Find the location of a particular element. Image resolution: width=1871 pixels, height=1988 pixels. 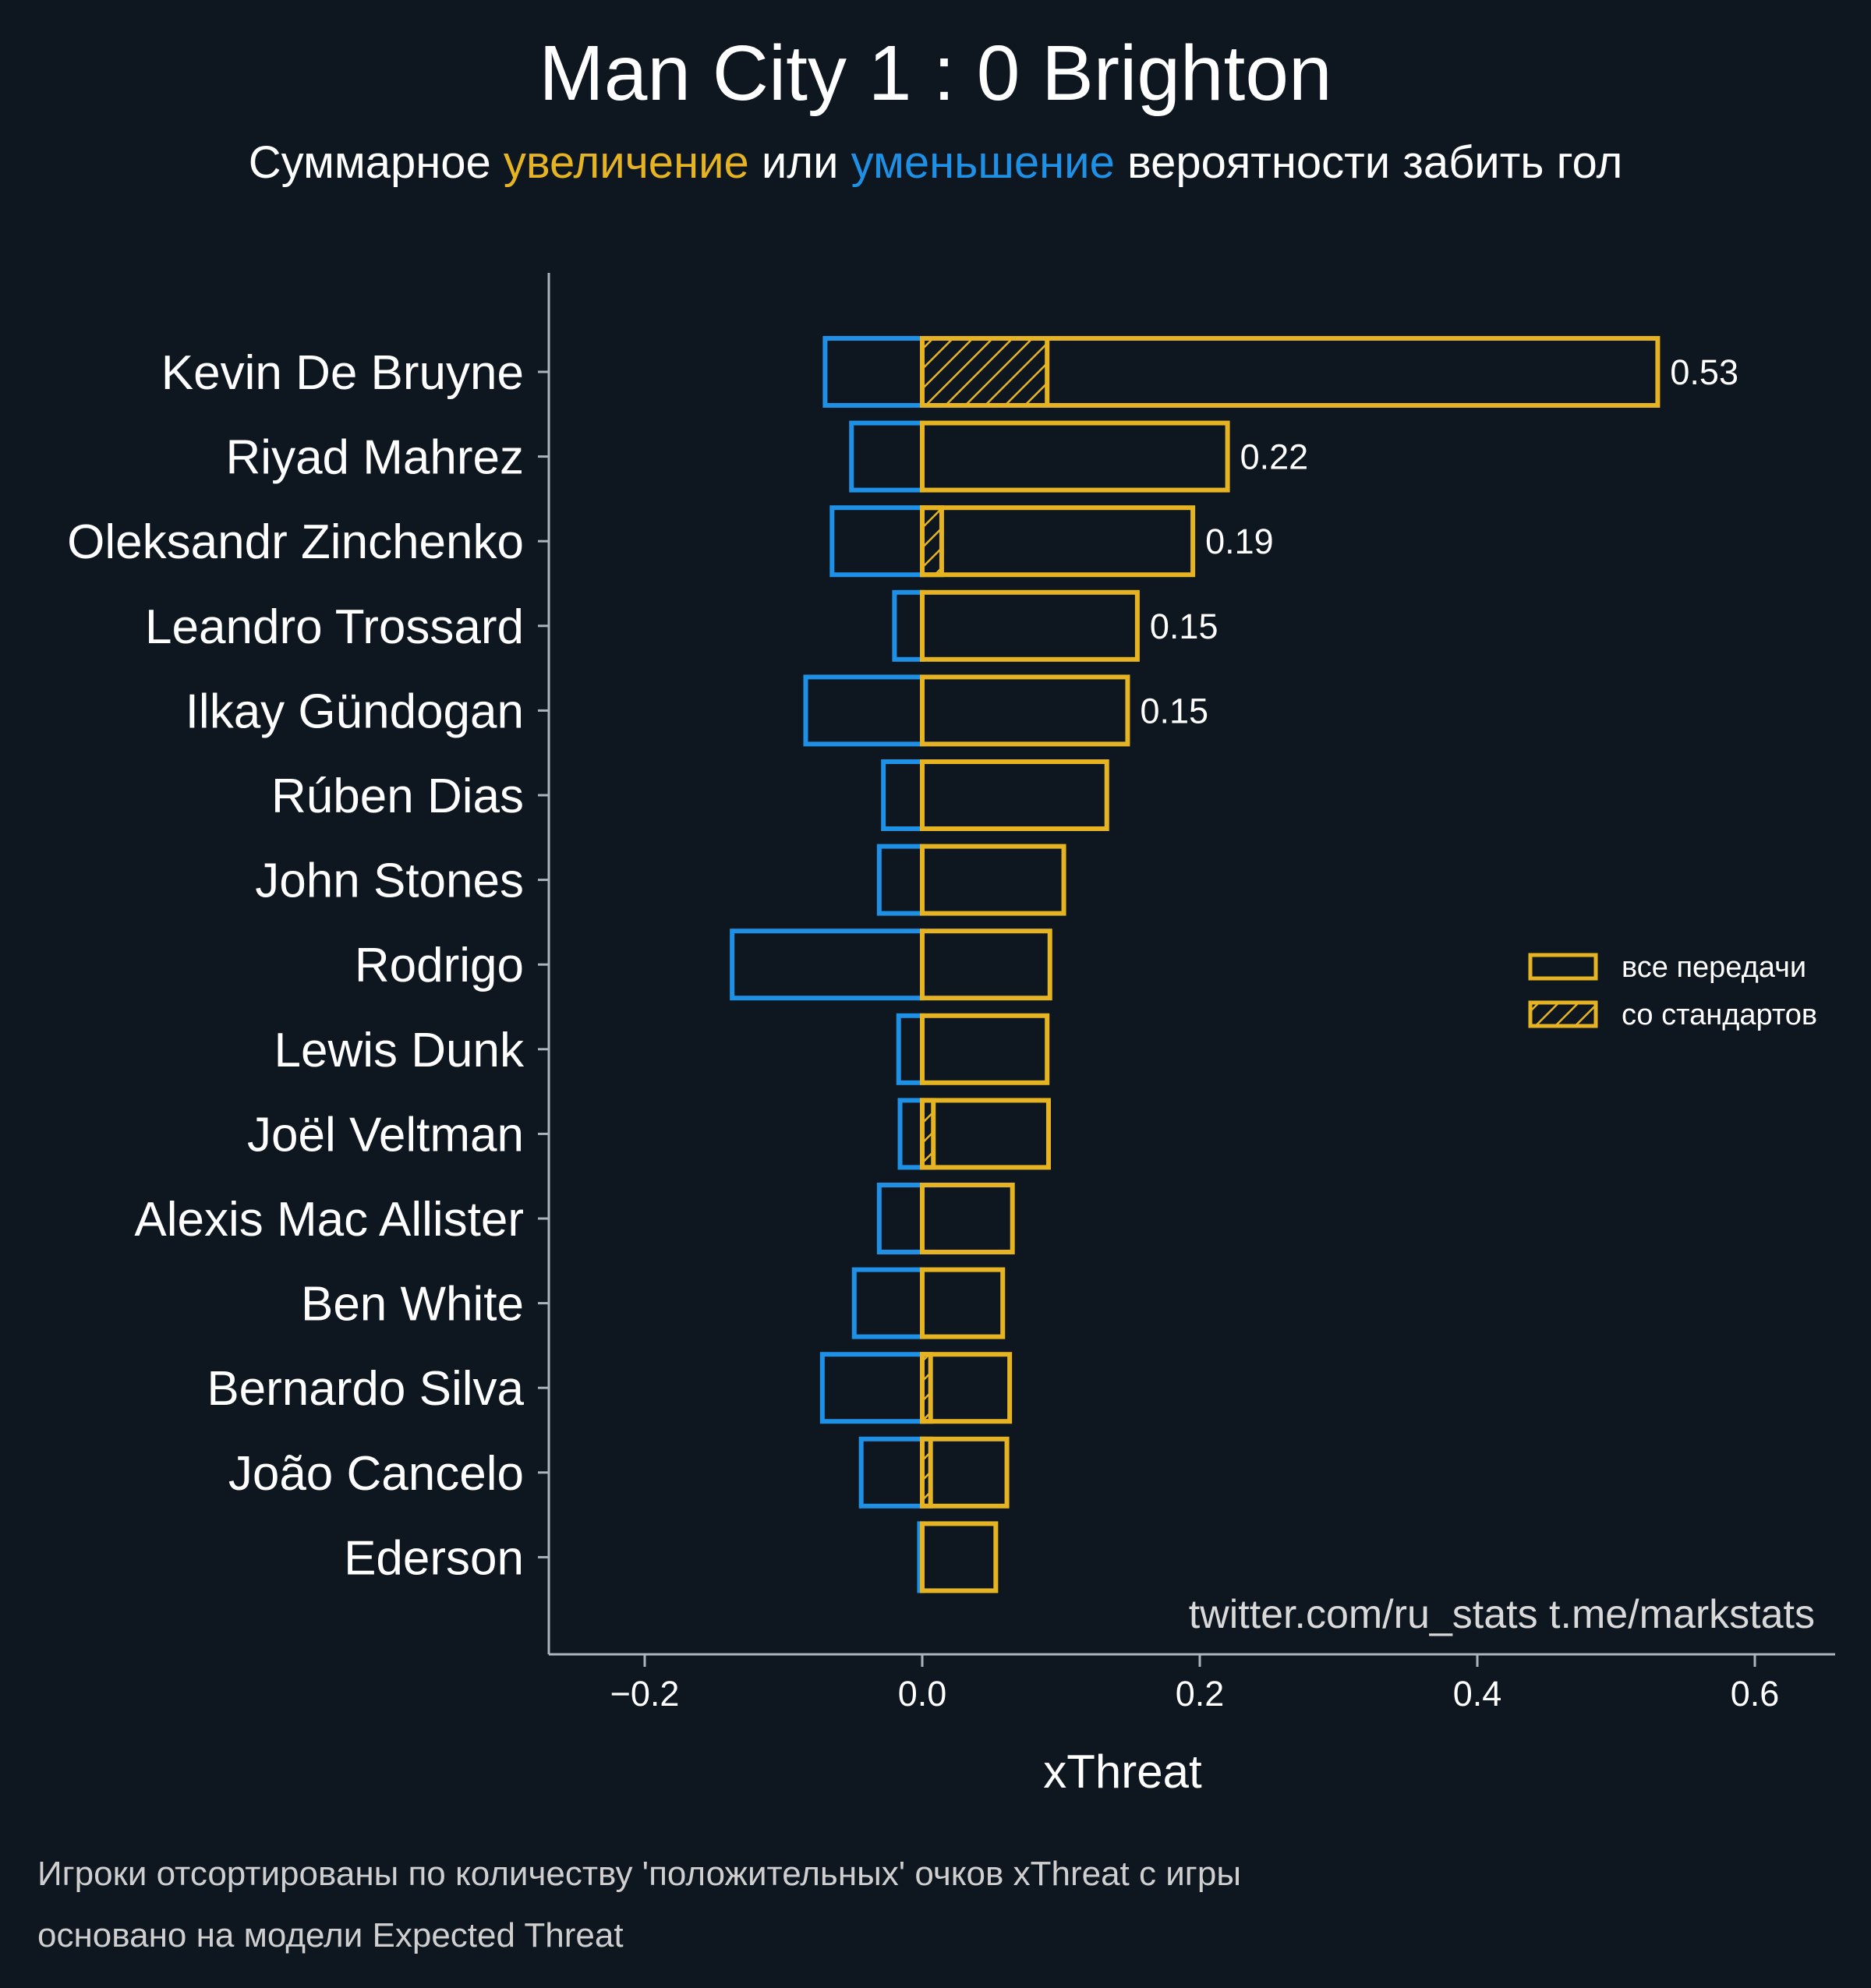

x-tick-label-1: 0.0 is located at coordinates (922, 1694).